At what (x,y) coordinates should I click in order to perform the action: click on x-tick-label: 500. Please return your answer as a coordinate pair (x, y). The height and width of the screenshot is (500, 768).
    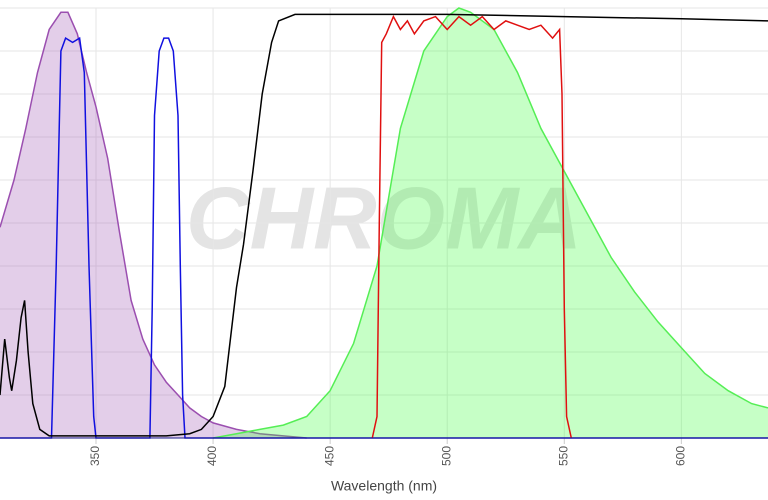
    Looking at the image, I should click on (446, 456).